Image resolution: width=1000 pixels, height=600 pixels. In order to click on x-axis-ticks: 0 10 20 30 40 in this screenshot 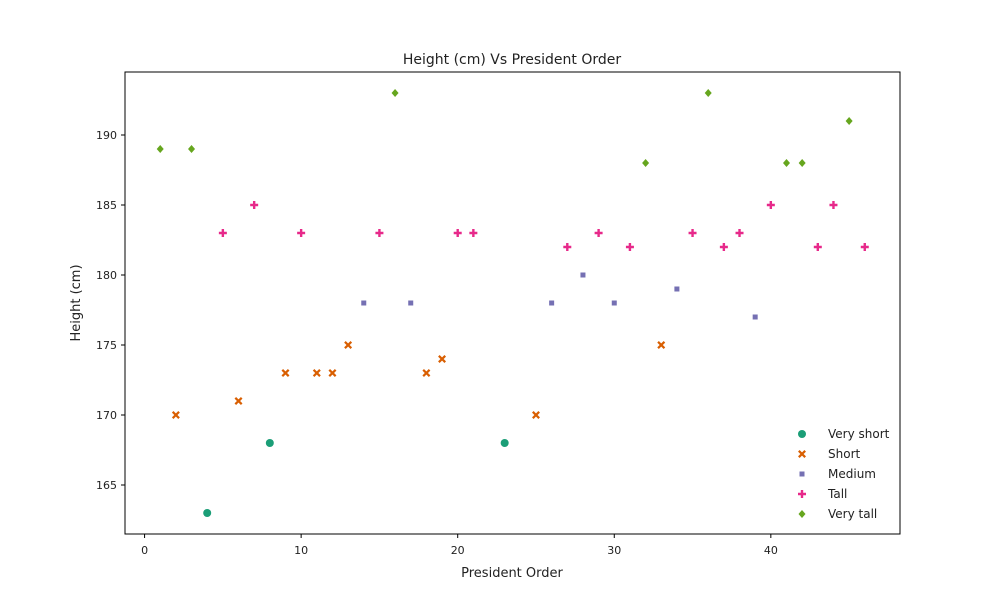, I will do `click(459, 545)`.